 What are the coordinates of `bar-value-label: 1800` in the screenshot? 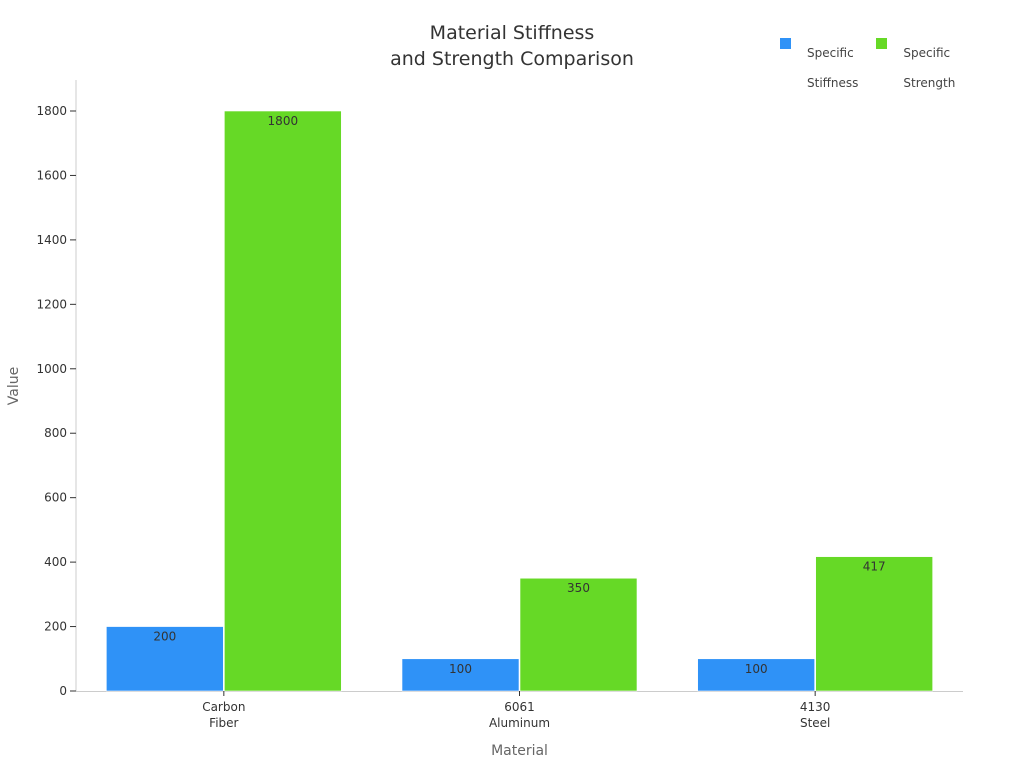 It's located at (283, 121).